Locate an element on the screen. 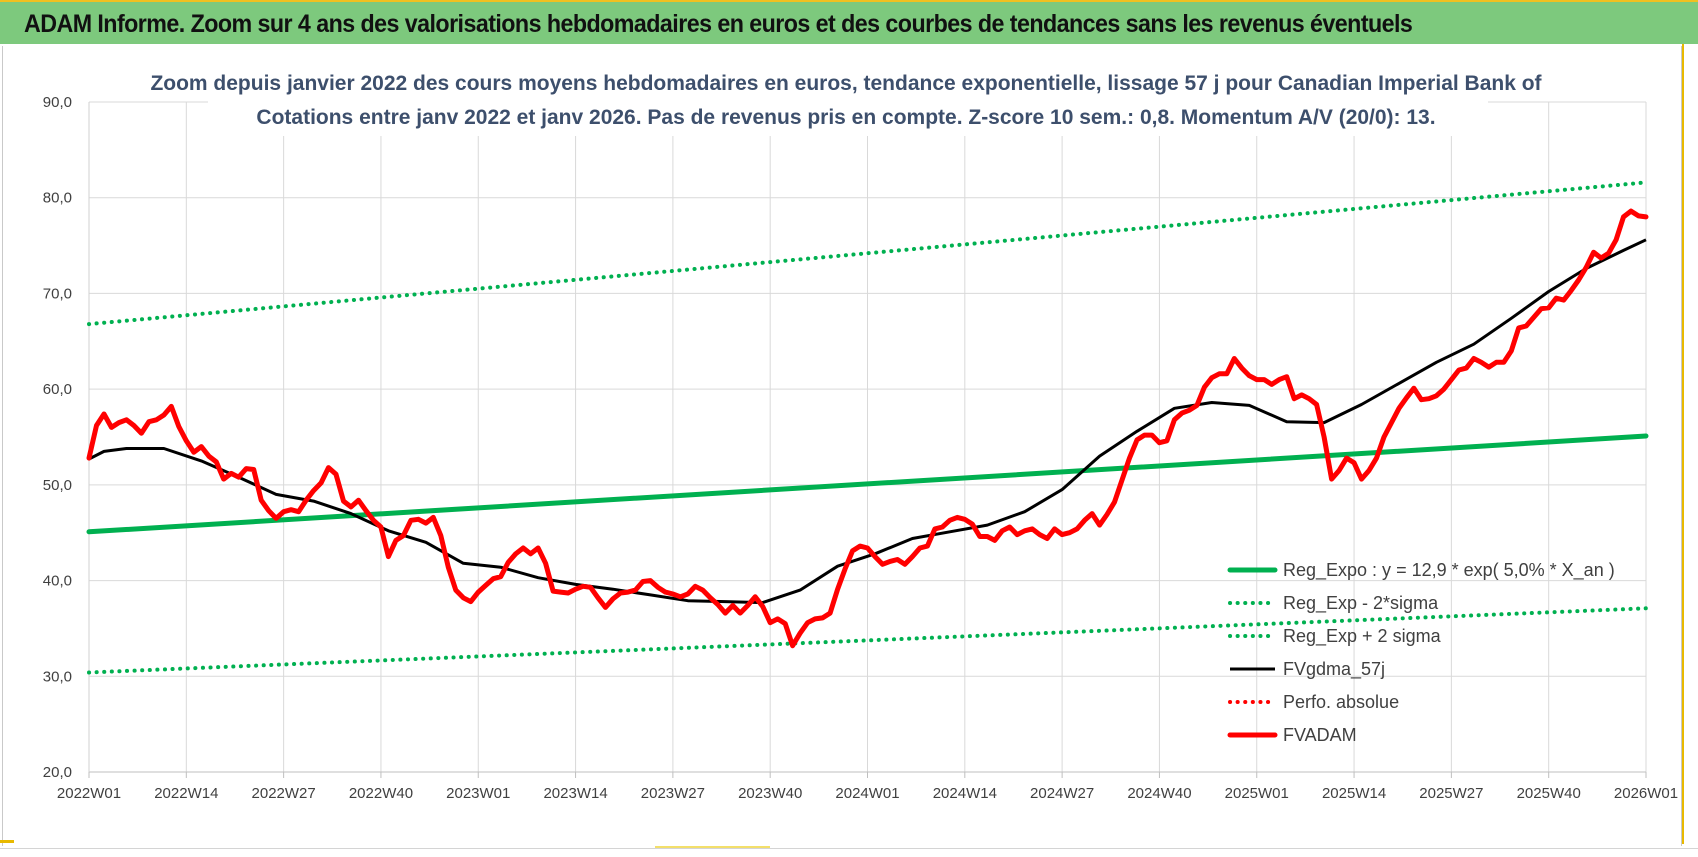  legend-label: FVgdma_57j is located at coordinates (1334, 669).